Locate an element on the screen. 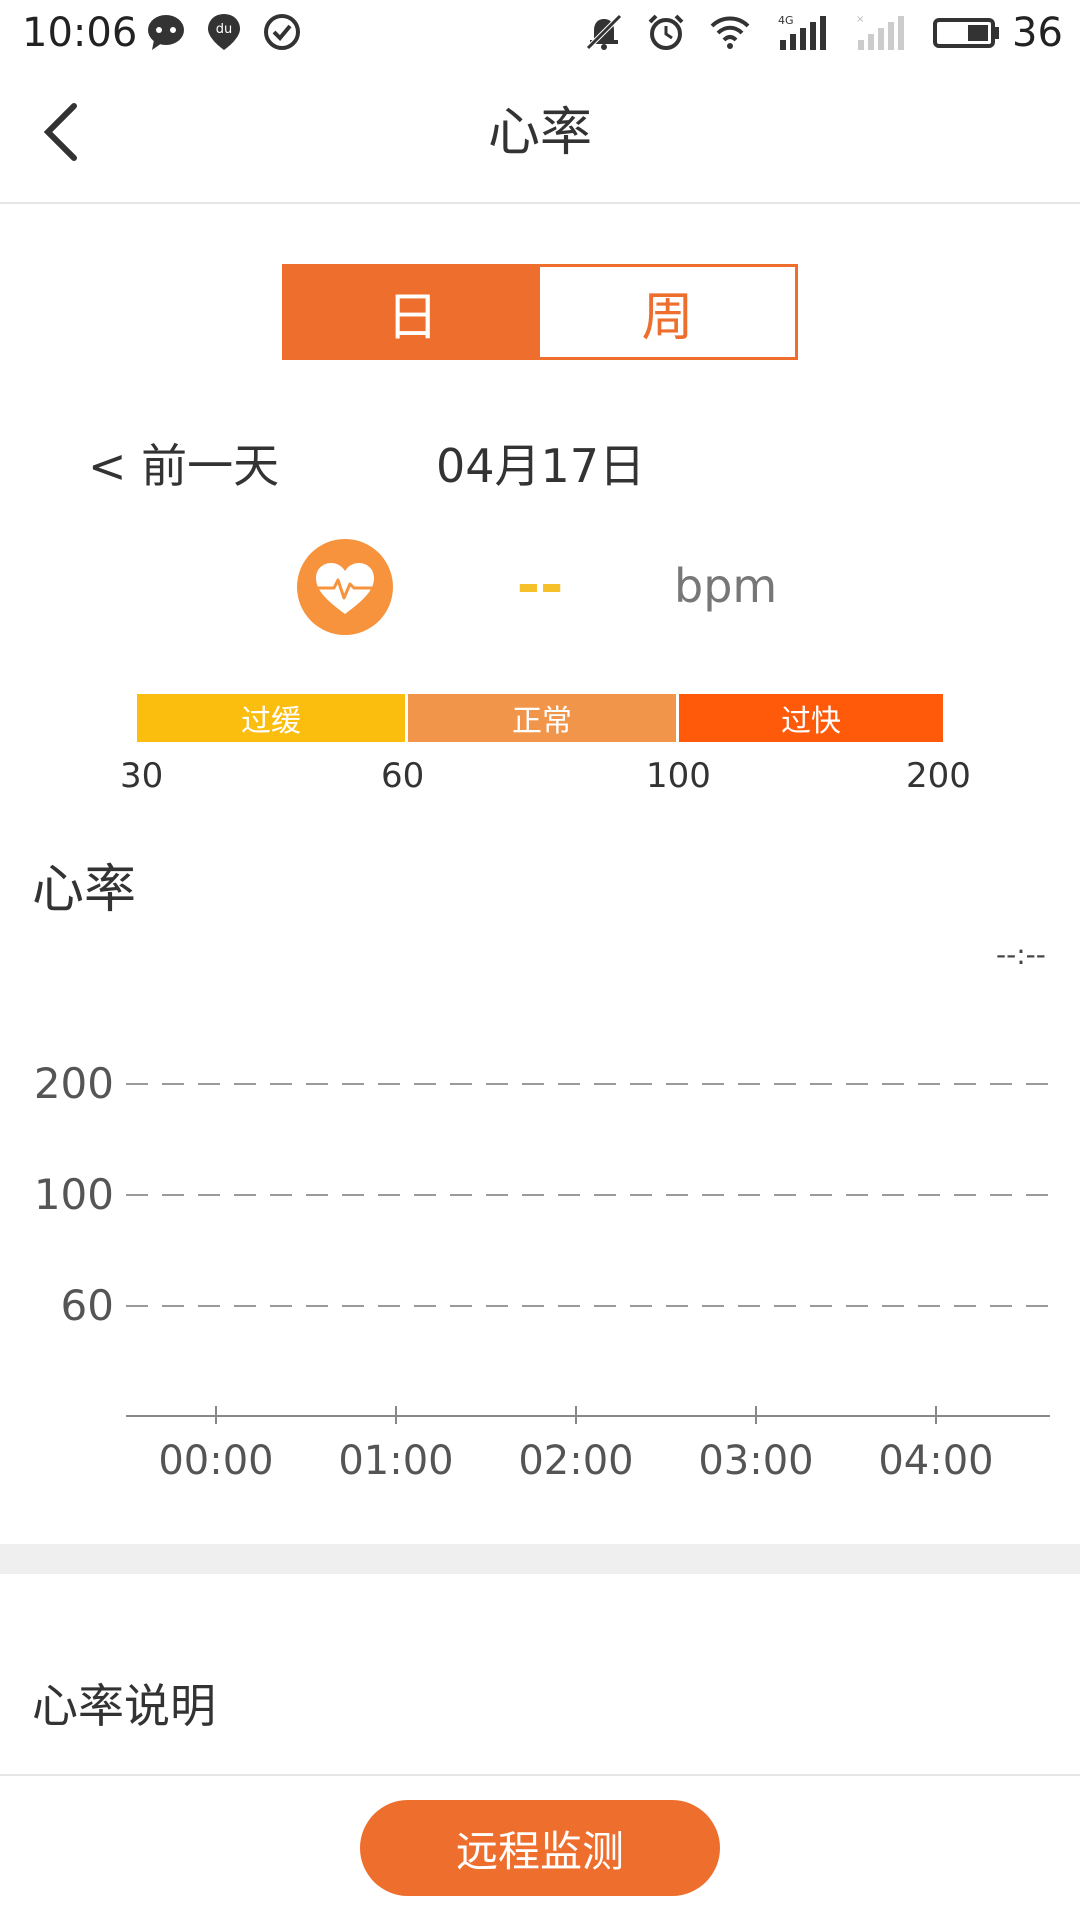 The image size is (1080, 1920). header: 心率 is located at coordinates (540, 135).